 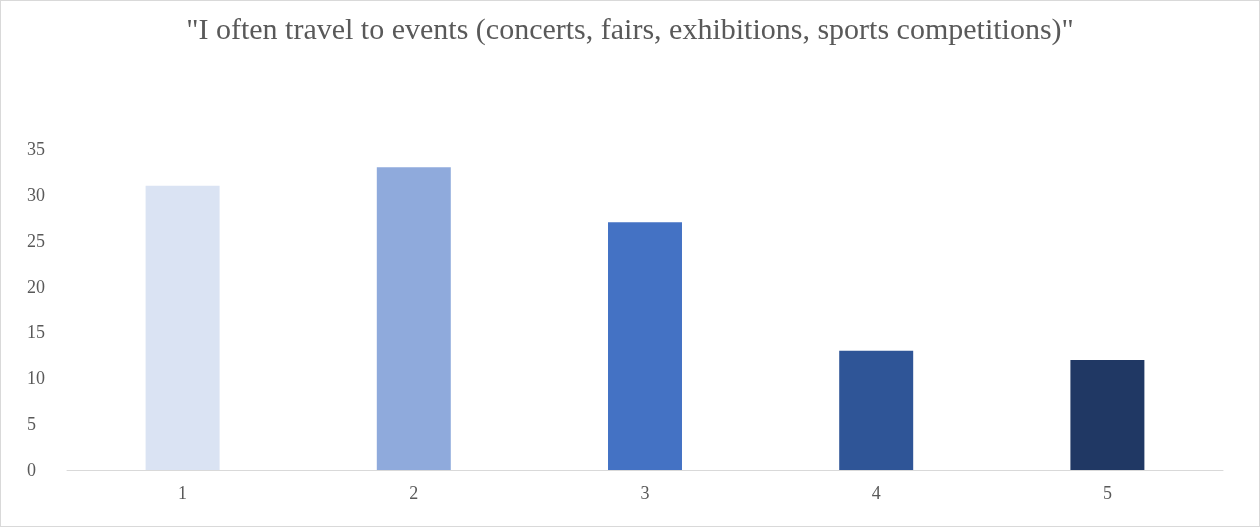 What do you see at coordinates (1107, 493) in the screenshot?
I see `x-tick-label: 5` at bounding box center [1107, 493].